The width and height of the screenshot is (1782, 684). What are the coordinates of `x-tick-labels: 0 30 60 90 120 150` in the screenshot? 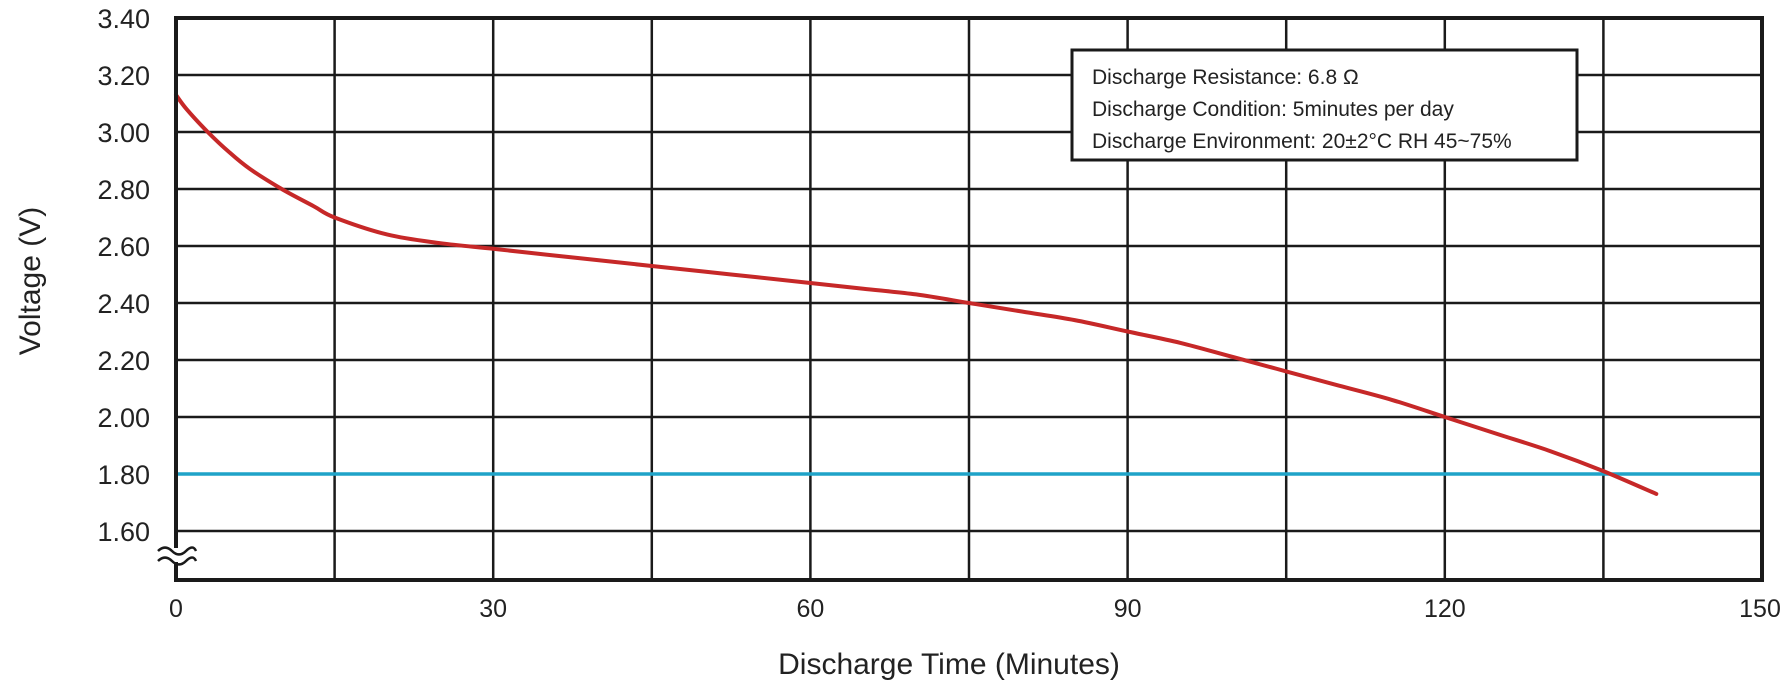 It's located at (975, 609).